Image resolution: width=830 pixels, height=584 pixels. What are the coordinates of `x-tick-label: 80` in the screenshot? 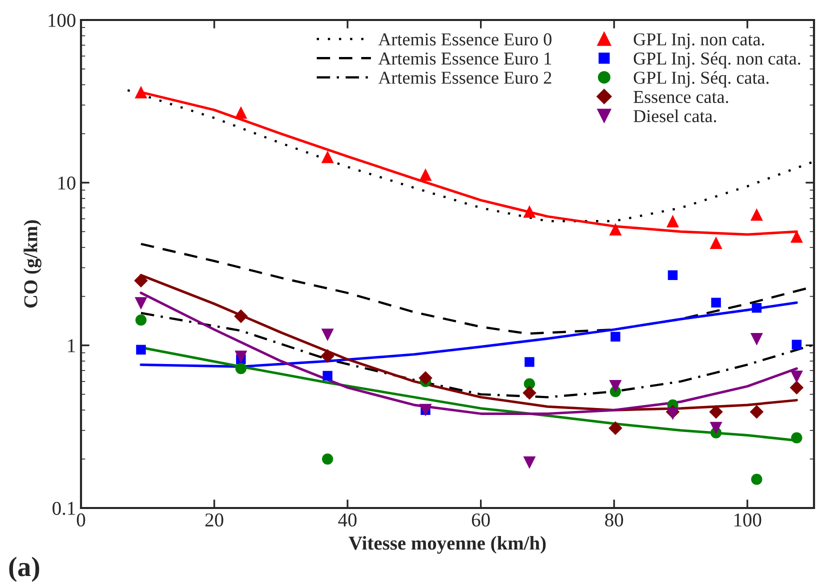 It's located at (614, 520).